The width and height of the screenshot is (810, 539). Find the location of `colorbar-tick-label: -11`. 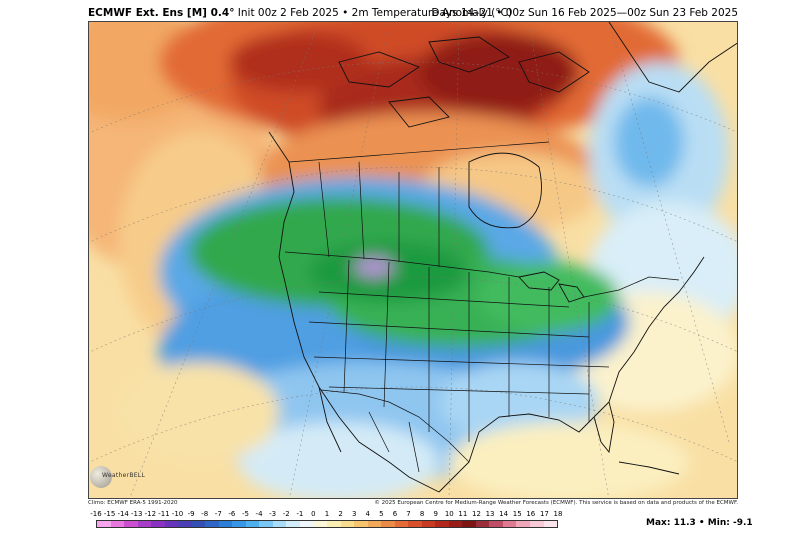

colorbar-tick-label: -11 is located at coordinates (164, 514).